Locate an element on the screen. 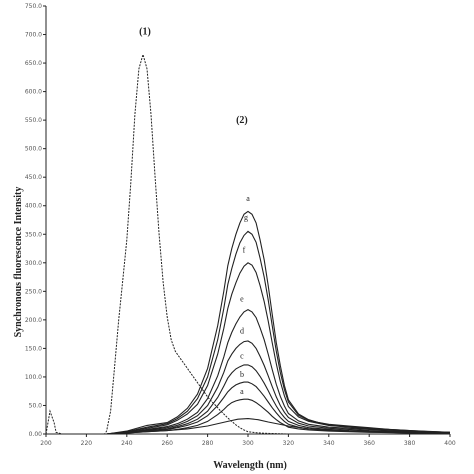 Image resolution: width=474 pixels, height=474 pixels. y-tick-label: 550.0 is located at coordinates (33, 120).